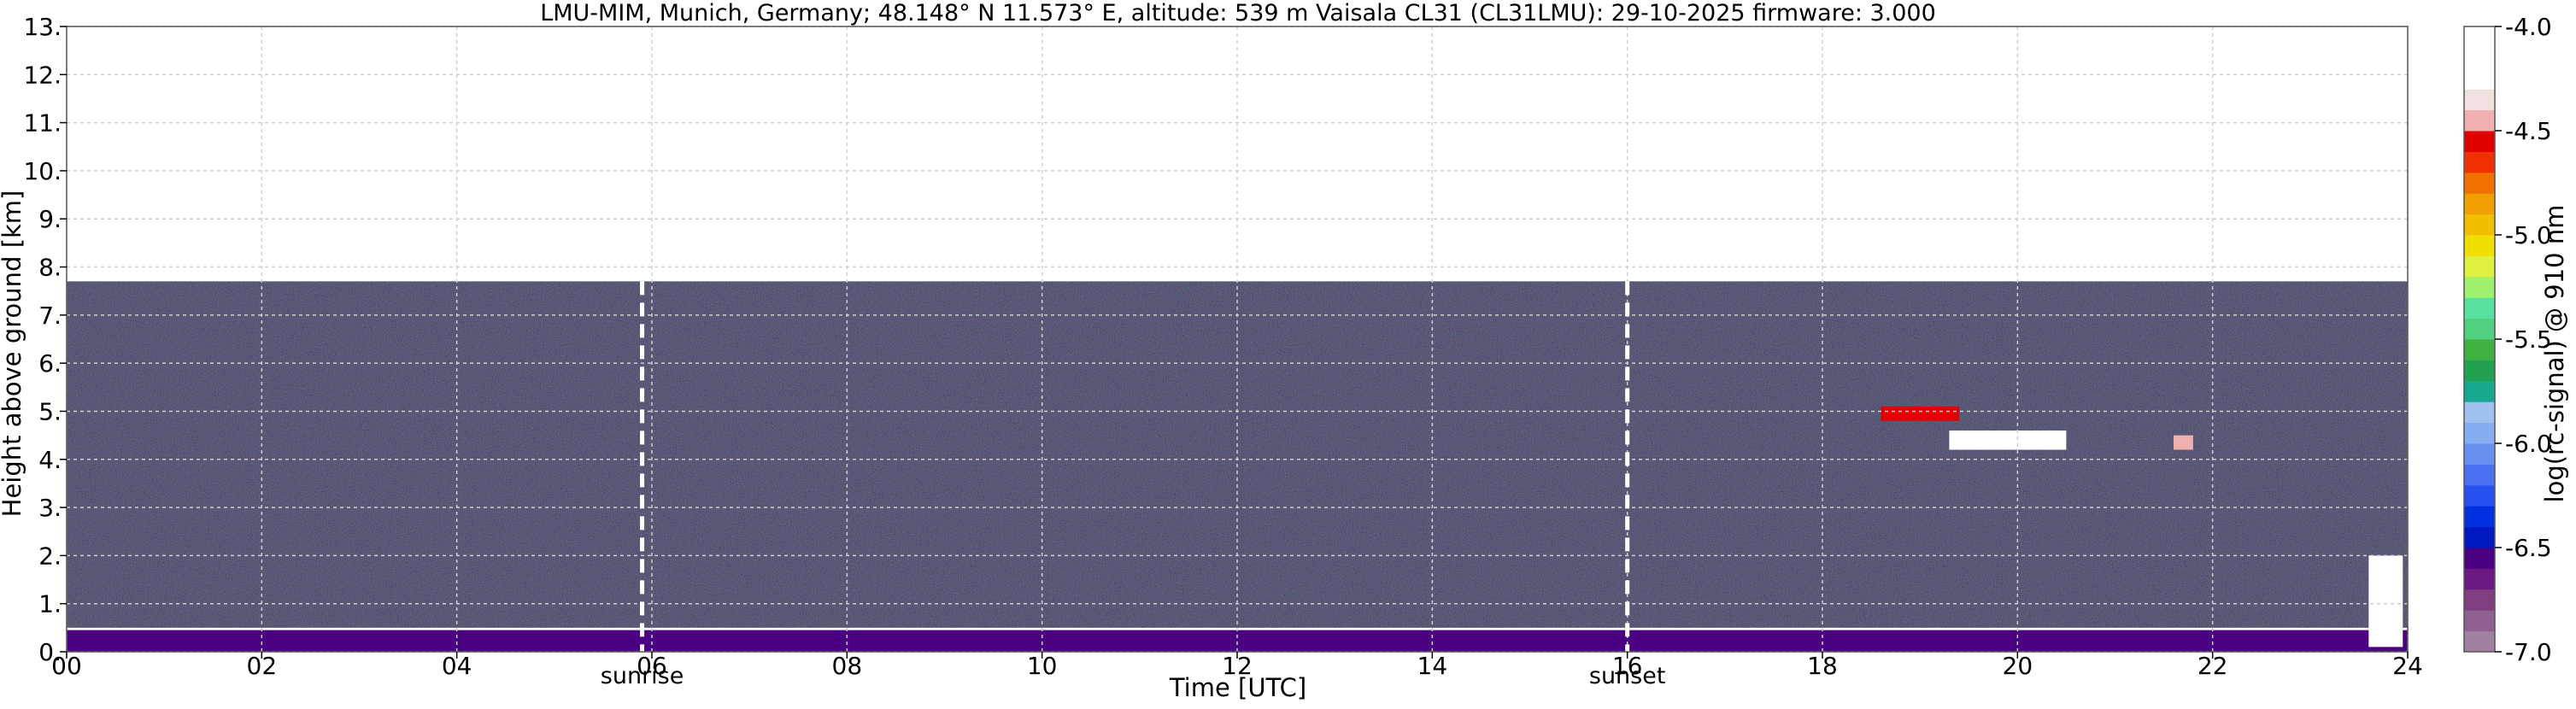  Describe the element at coordinates (2528, 444) in the screenshot. I see `colorbar-tick-label: -6.0` at that location.